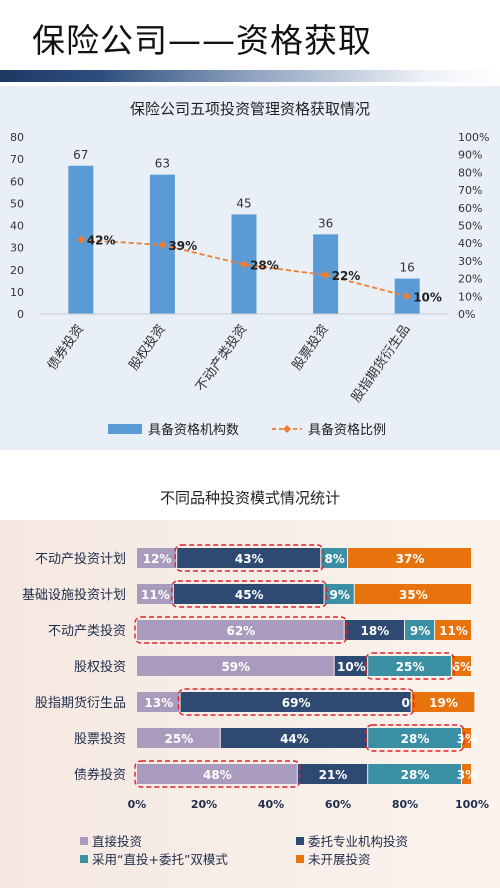  Describe the element at coordinates (473, 137) in the screenshot. I see `y2-axis-tick-label: 100%` at that location.